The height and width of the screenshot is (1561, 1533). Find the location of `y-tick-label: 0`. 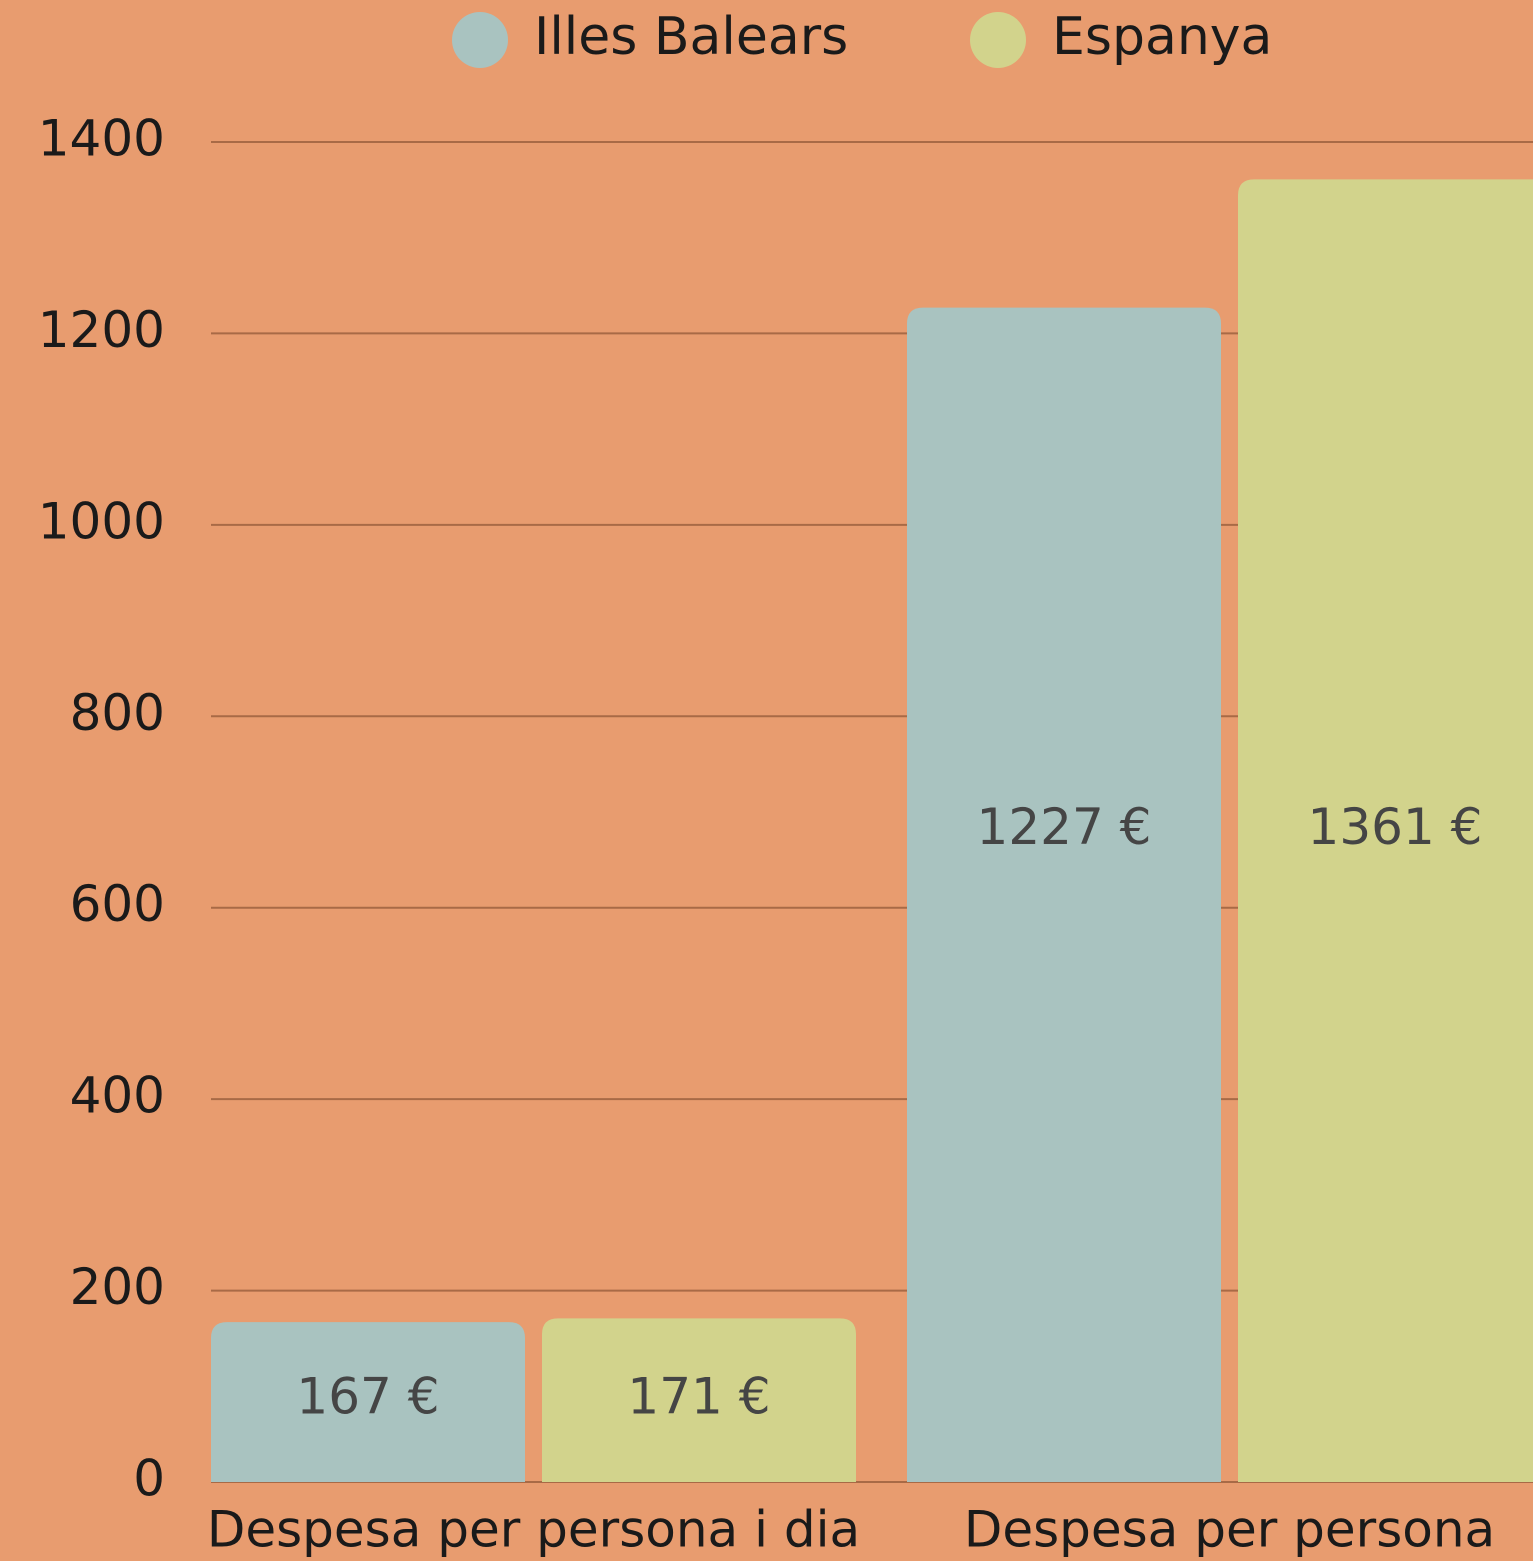

y-tick-label: 0 is located at coordinates (149, 1479).